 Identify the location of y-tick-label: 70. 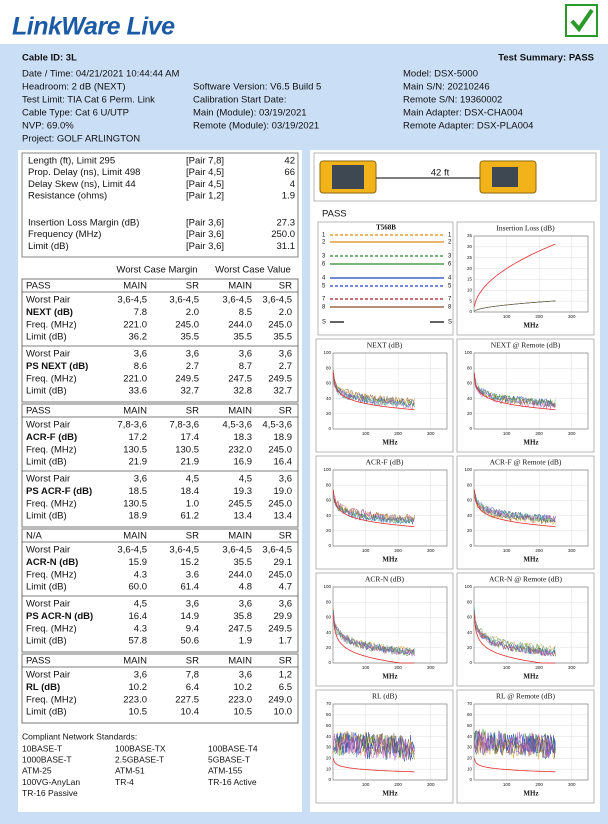
(470, 703).